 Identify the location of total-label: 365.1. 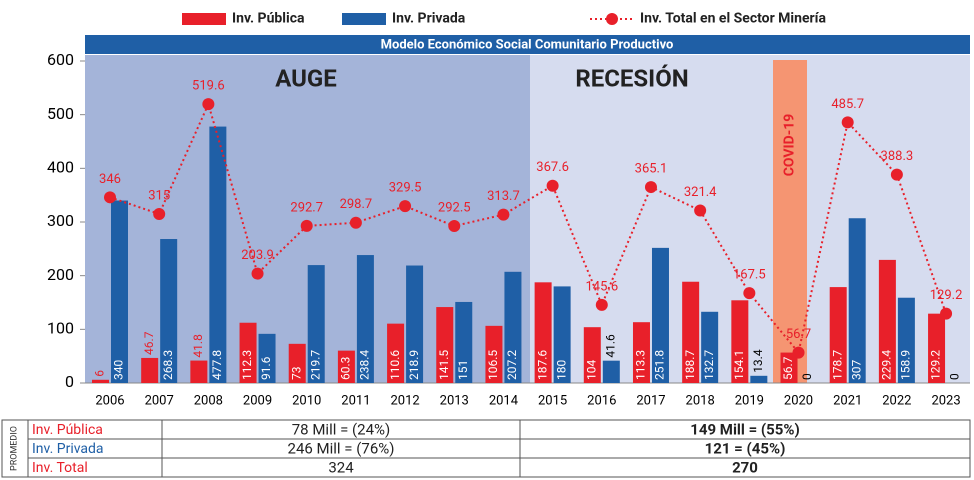
(651, 169).